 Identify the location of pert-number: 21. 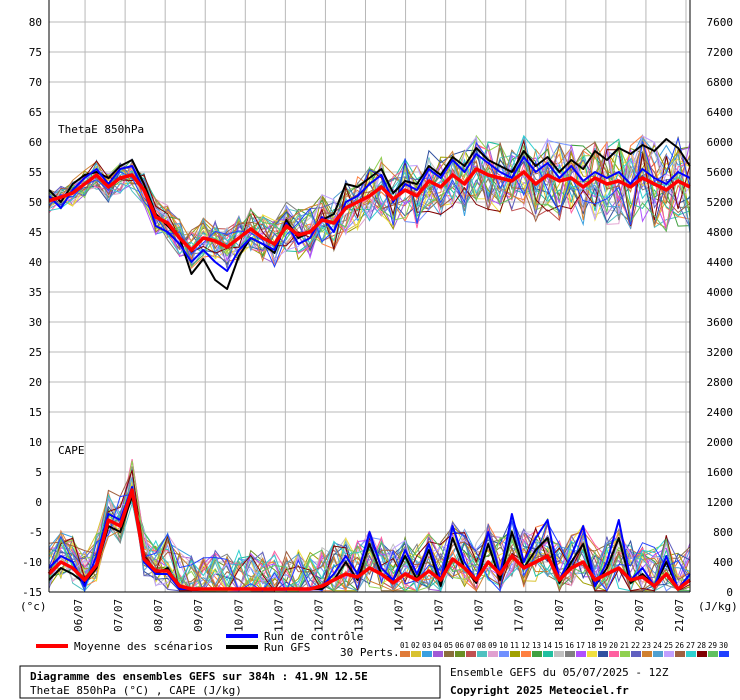
(624, 645).